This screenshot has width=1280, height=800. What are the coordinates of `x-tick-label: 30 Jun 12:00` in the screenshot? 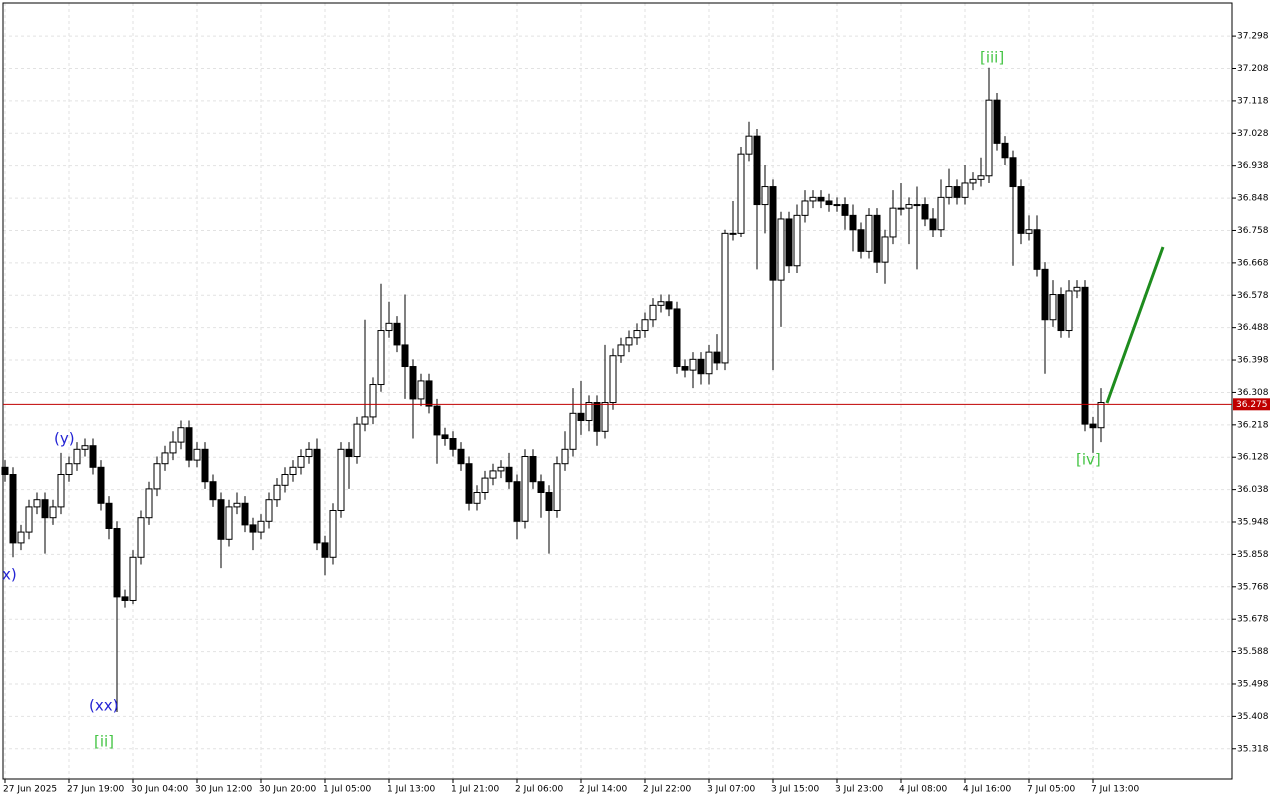 It's located at (223, 790).